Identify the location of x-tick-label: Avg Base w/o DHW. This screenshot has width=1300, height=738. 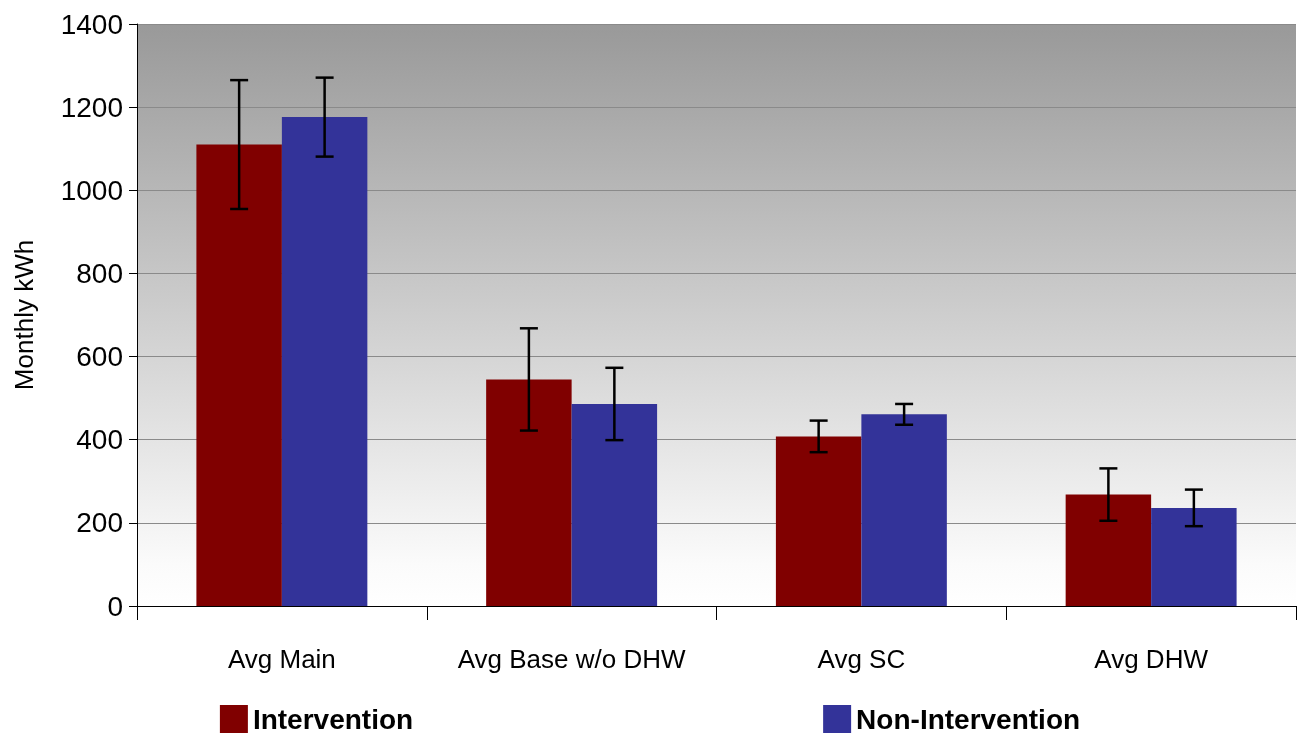
(571, 659).